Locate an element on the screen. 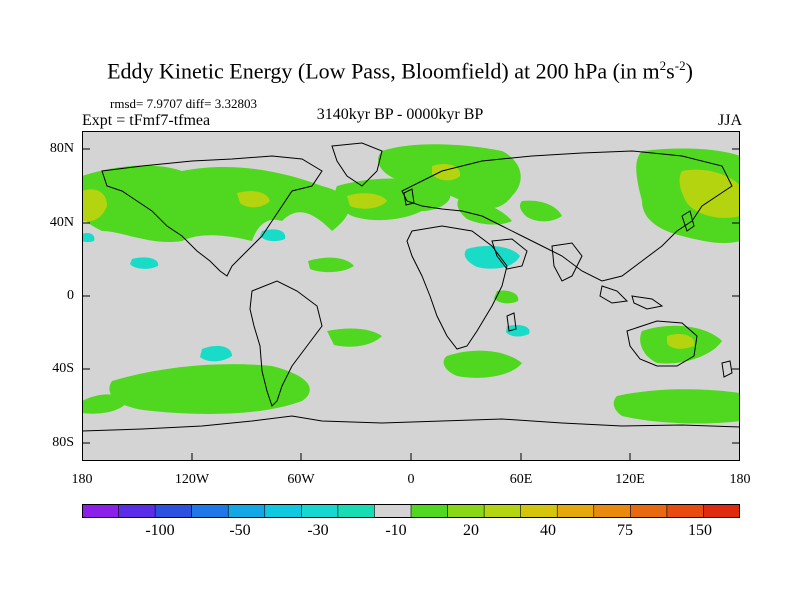 The image size is (800, 600). y-label-0: 0 is located at coordinates (70, 295).